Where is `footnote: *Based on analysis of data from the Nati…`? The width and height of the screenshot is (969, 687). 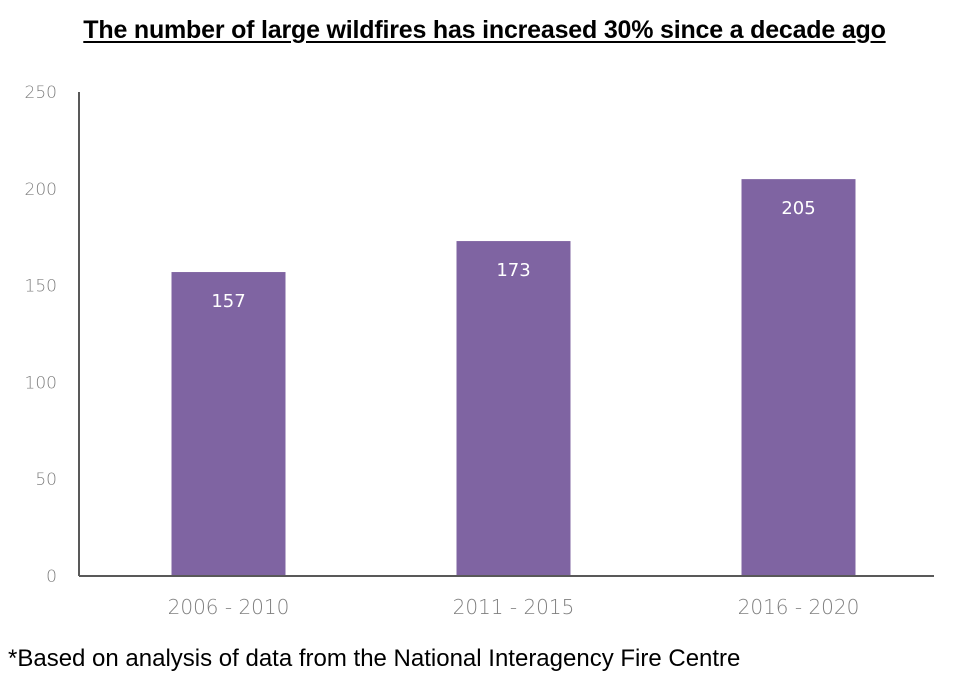
footnote: *Based on analysis of data from the Nati… is located at coordinates (374, 658).